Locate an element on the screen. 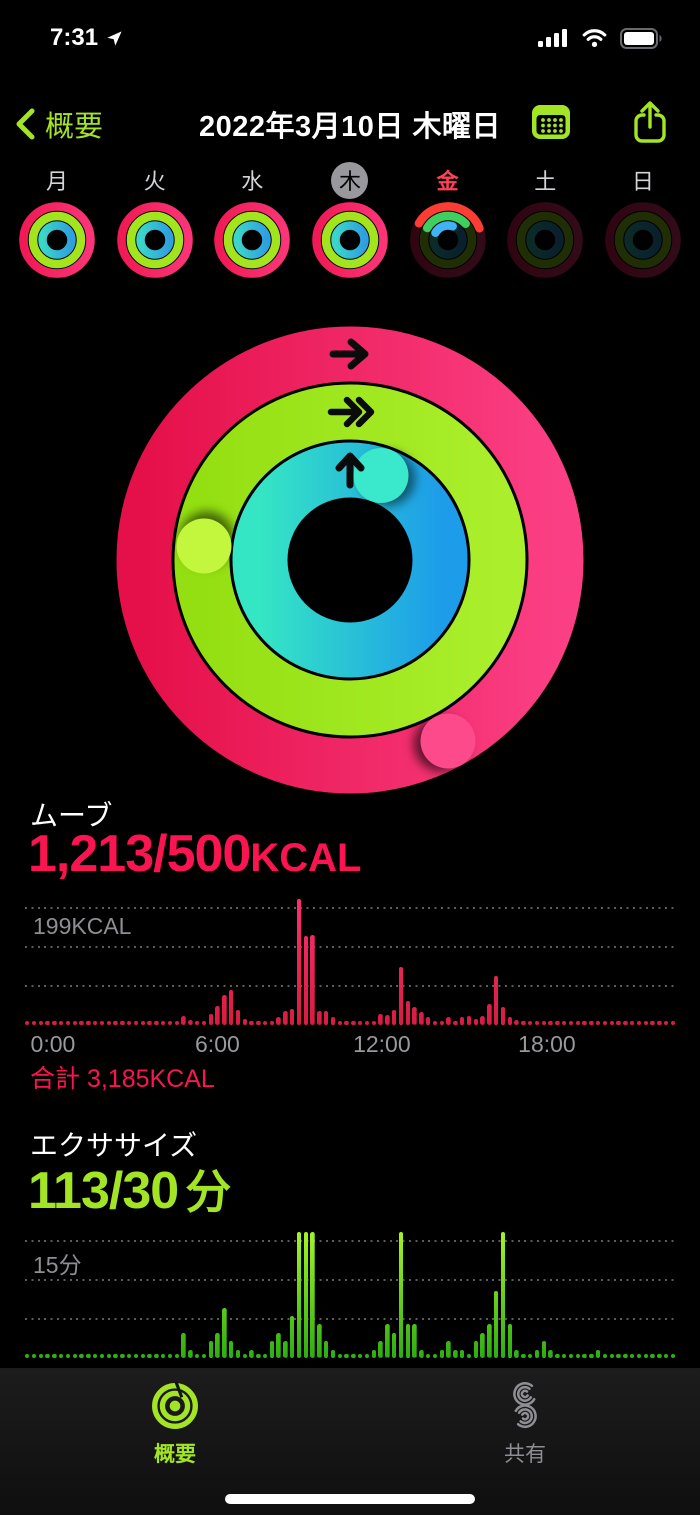 This screenshot has height=1515, width=700. weekday-日: 日 is located at coordinates (643, 220).